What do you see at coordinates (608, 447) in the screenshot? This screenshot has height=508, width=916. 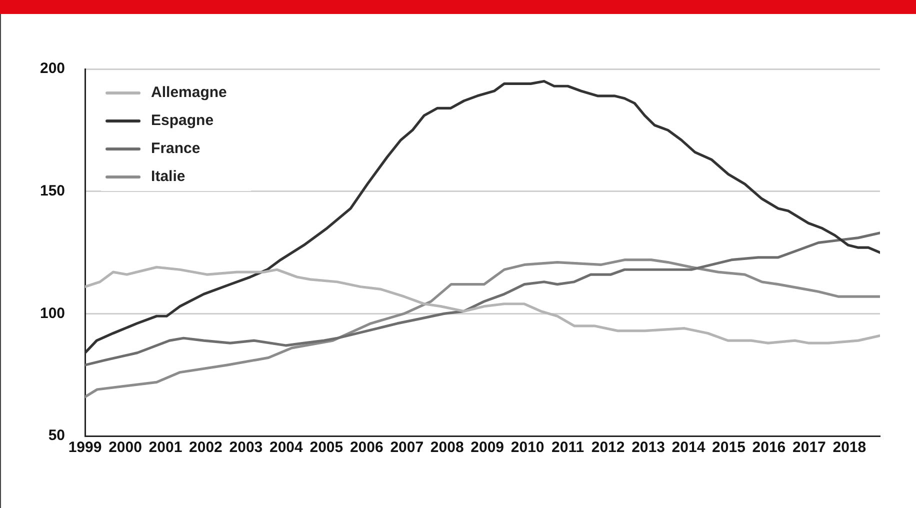 I see `x-tick-label: 2012` at bounding box center [608, 447].